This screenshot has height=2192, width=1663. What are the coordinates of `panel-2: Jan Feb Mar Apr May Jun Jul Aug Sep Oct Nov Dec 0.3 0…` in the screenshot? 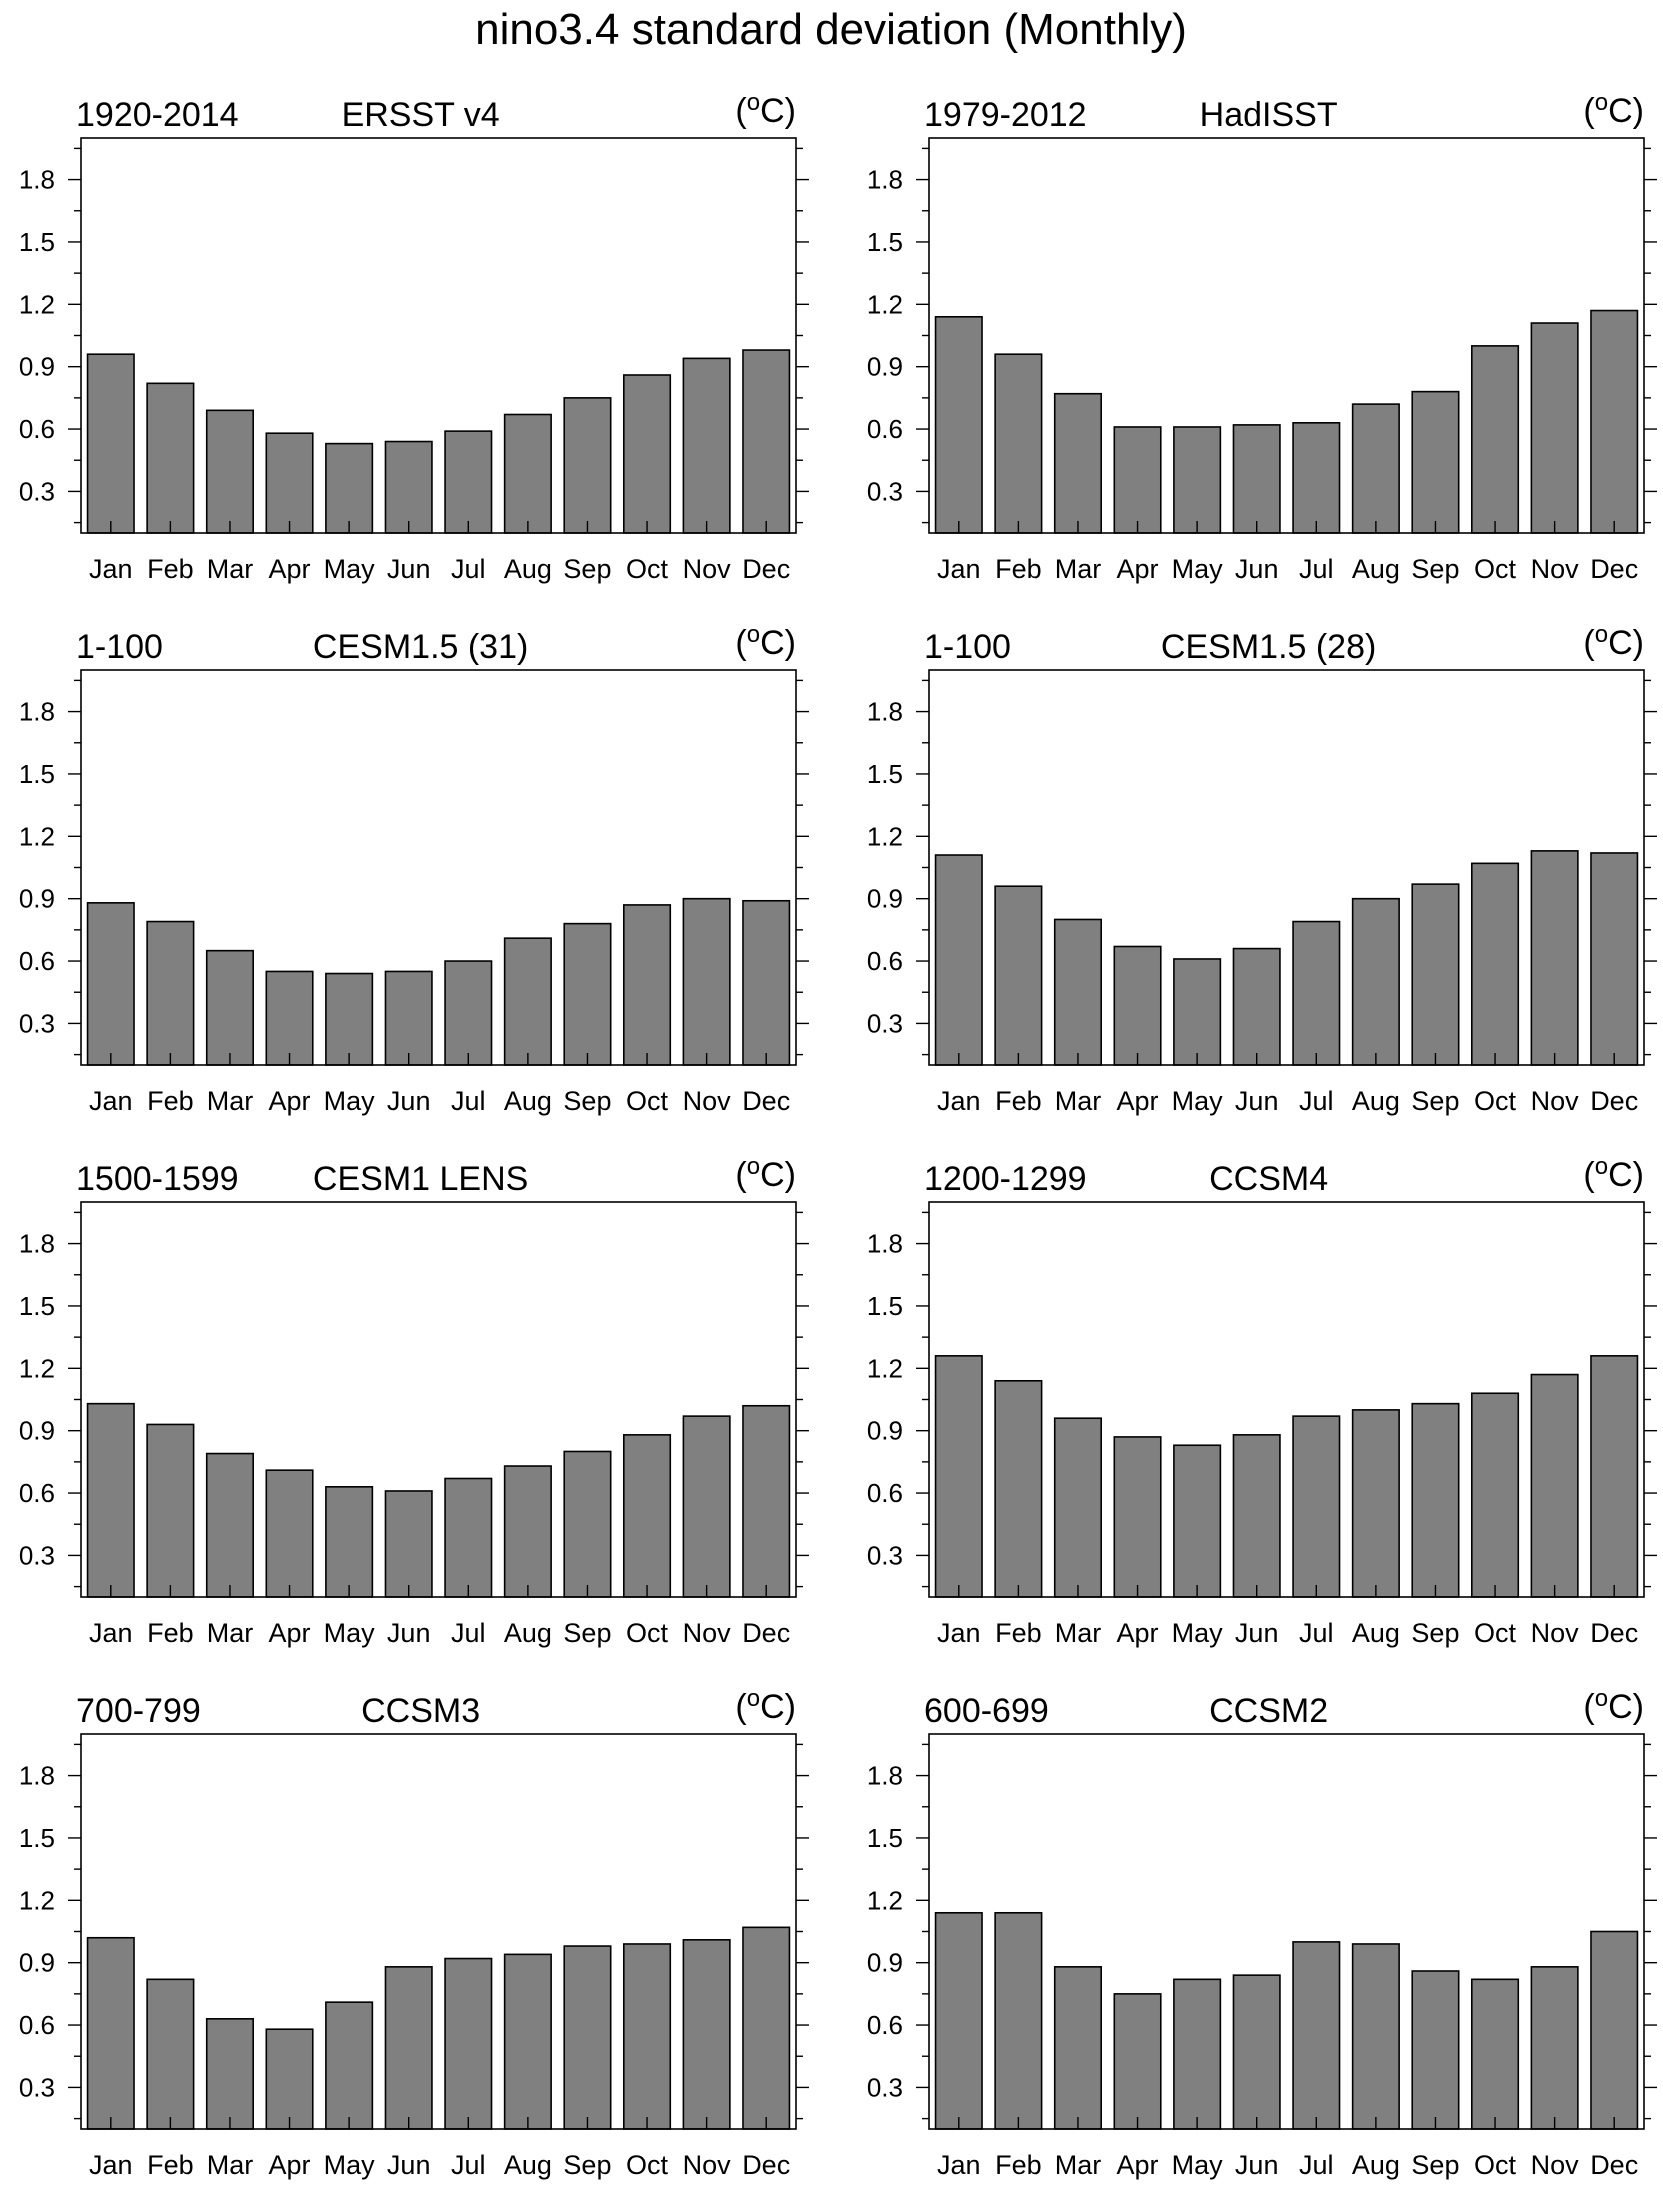 It's located at (1262, 336).